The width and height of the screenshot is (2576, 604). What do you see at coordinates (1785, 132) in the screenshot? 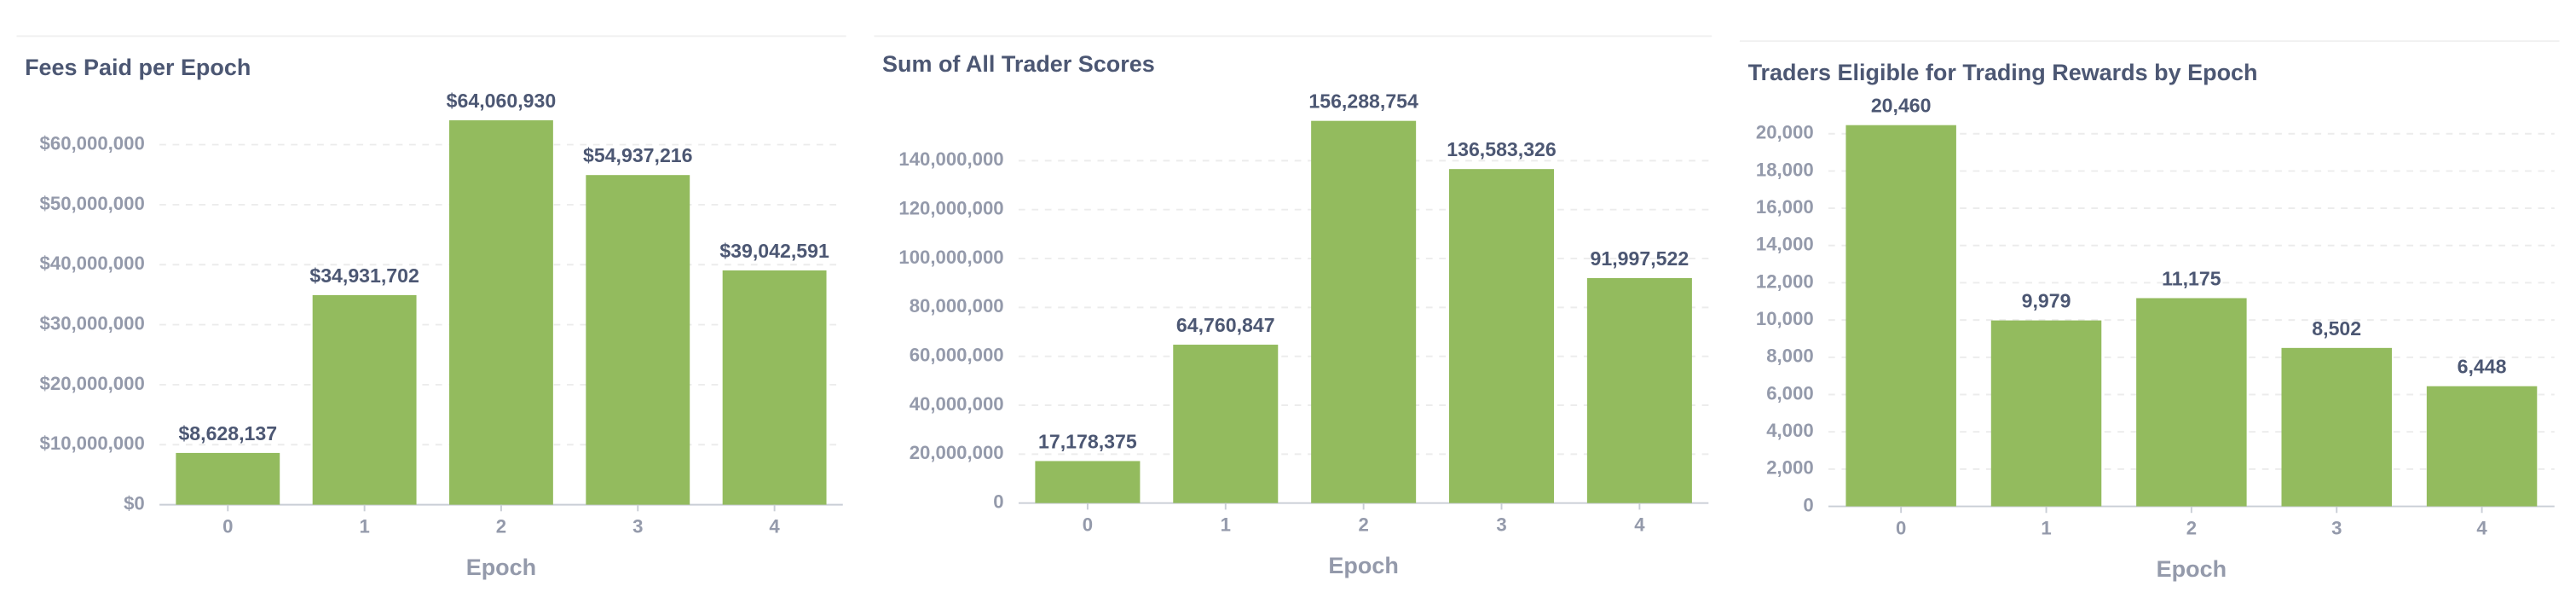
I see `y-tick-label: 20,000` at bounding box center [1785, 132].